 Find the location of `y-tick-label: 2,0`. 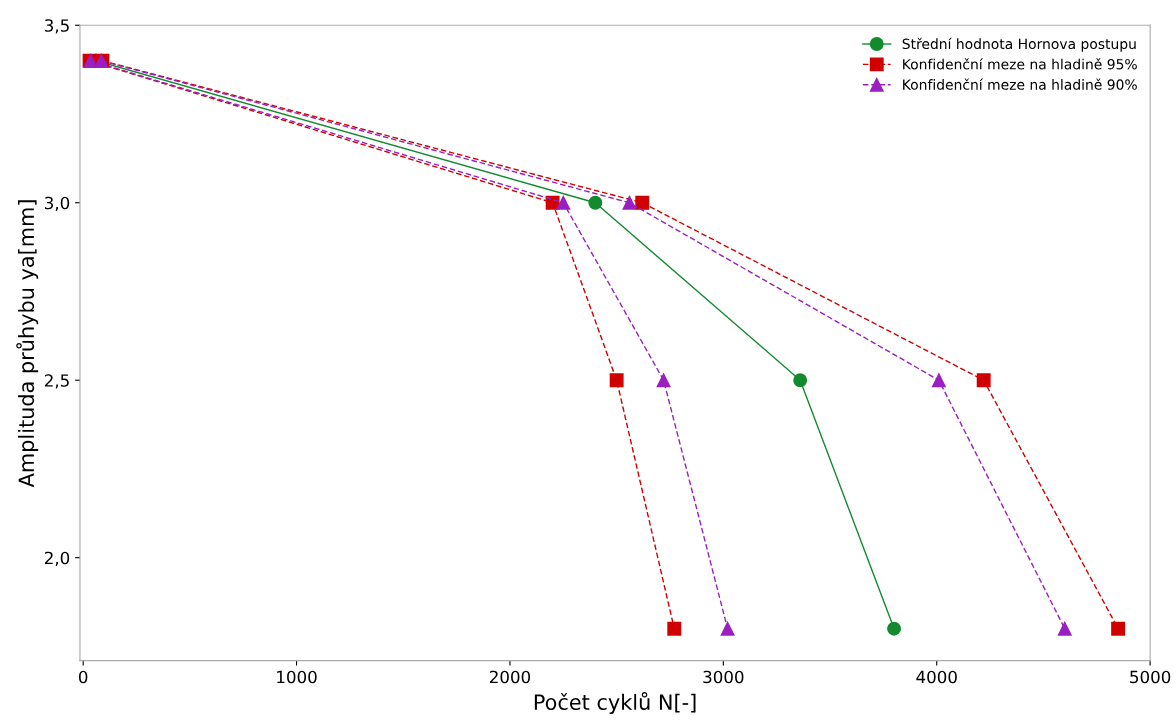

y-tick-label: 2,0 is located at coordinates (57, 558).